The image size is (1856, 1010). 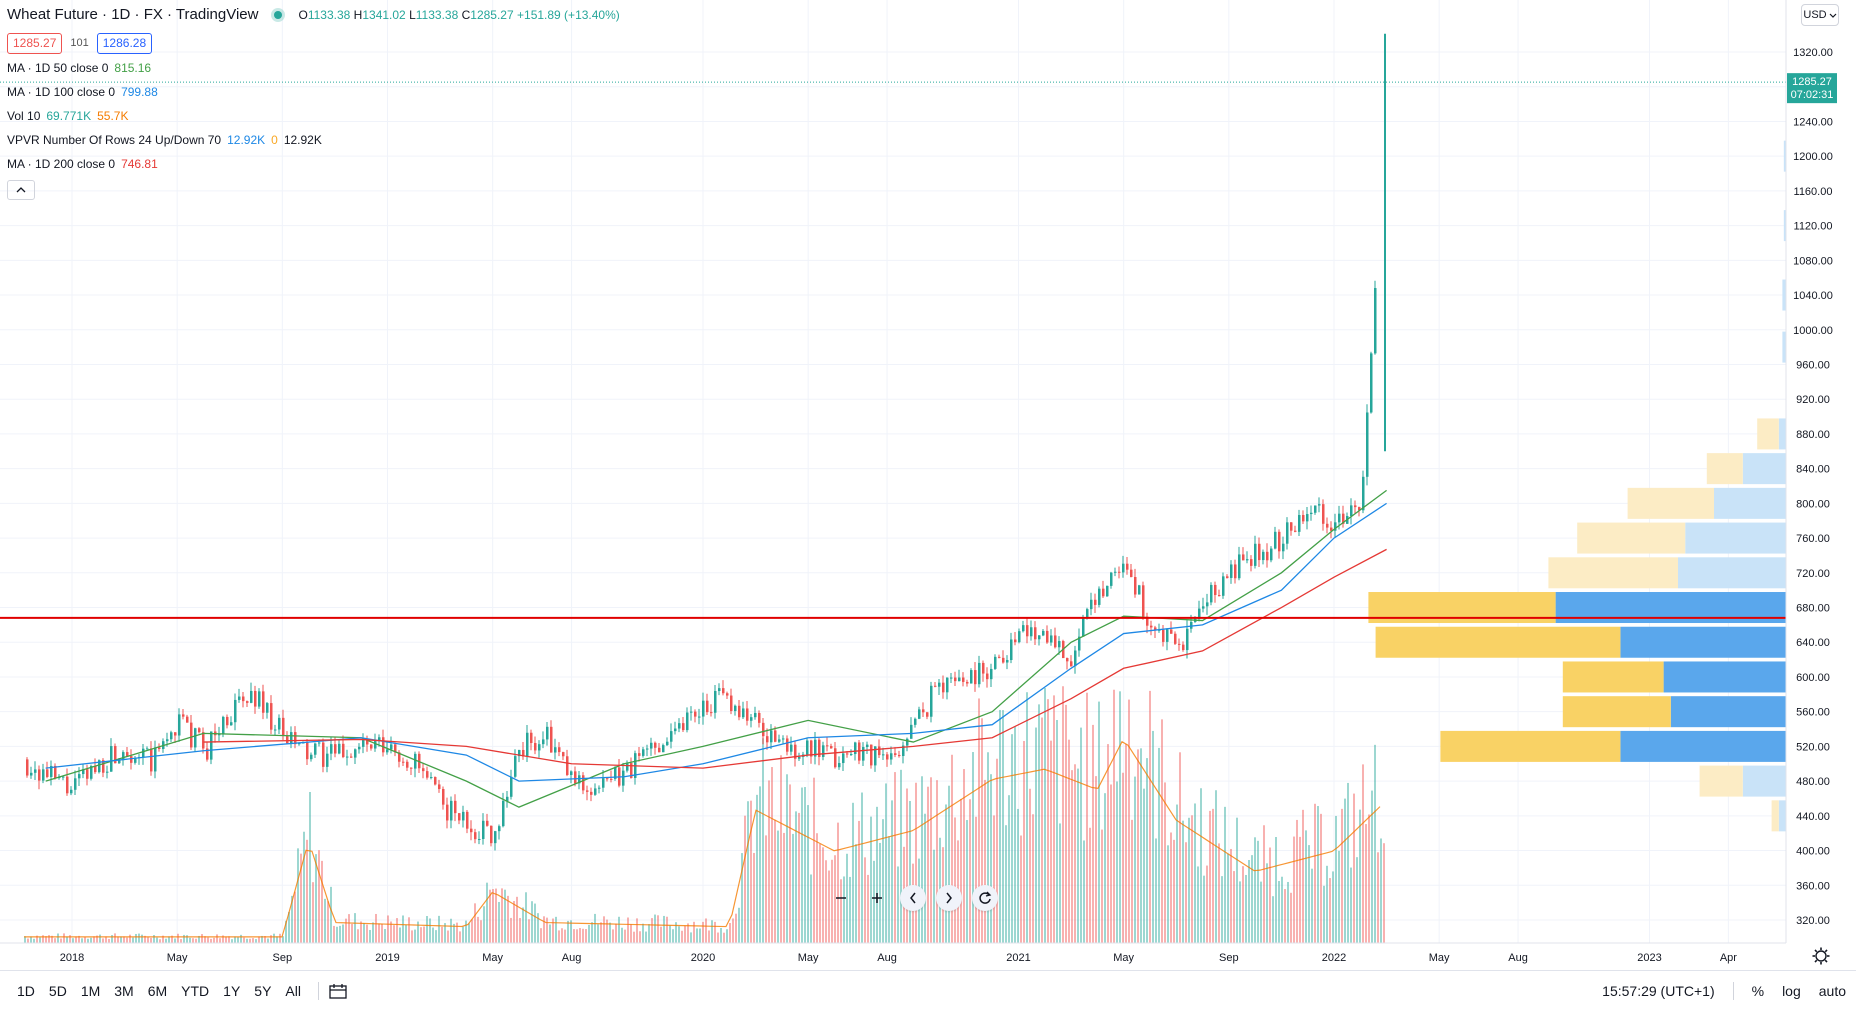 I want to click on reset-chart-button, so click(x=985, y=898).